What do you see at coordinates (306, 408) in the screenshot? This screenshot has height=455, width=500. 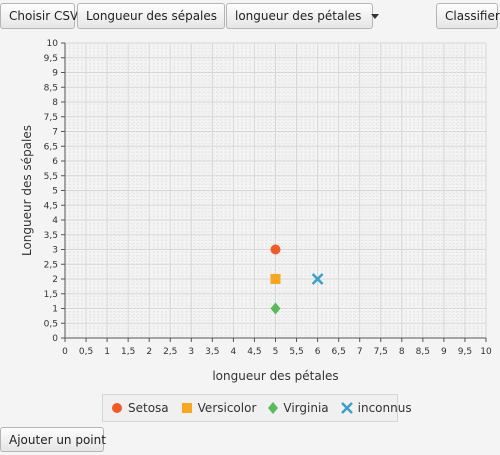 I see `legend-label: Virginia` at bounding box center [306, 408].